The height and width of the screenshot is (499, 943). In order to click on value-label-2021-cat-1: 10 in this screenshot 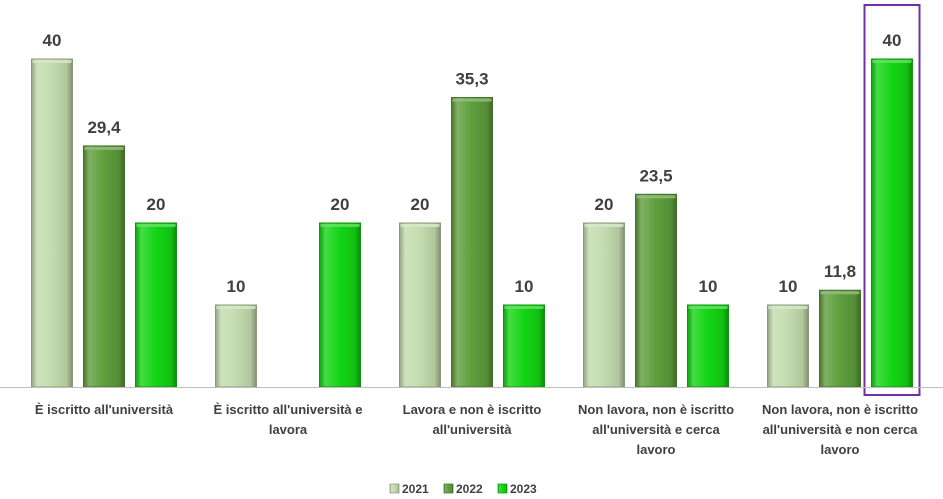, I will do `click(236, 286)`.